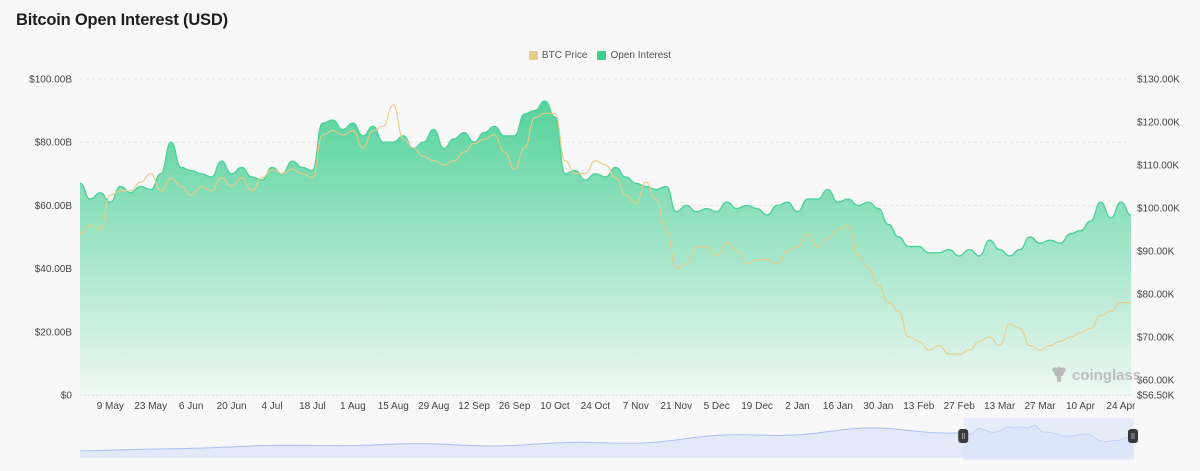 The image size is (1200, 471). I want to click on x-tick-label: 4 Jul, so click(271, 406).